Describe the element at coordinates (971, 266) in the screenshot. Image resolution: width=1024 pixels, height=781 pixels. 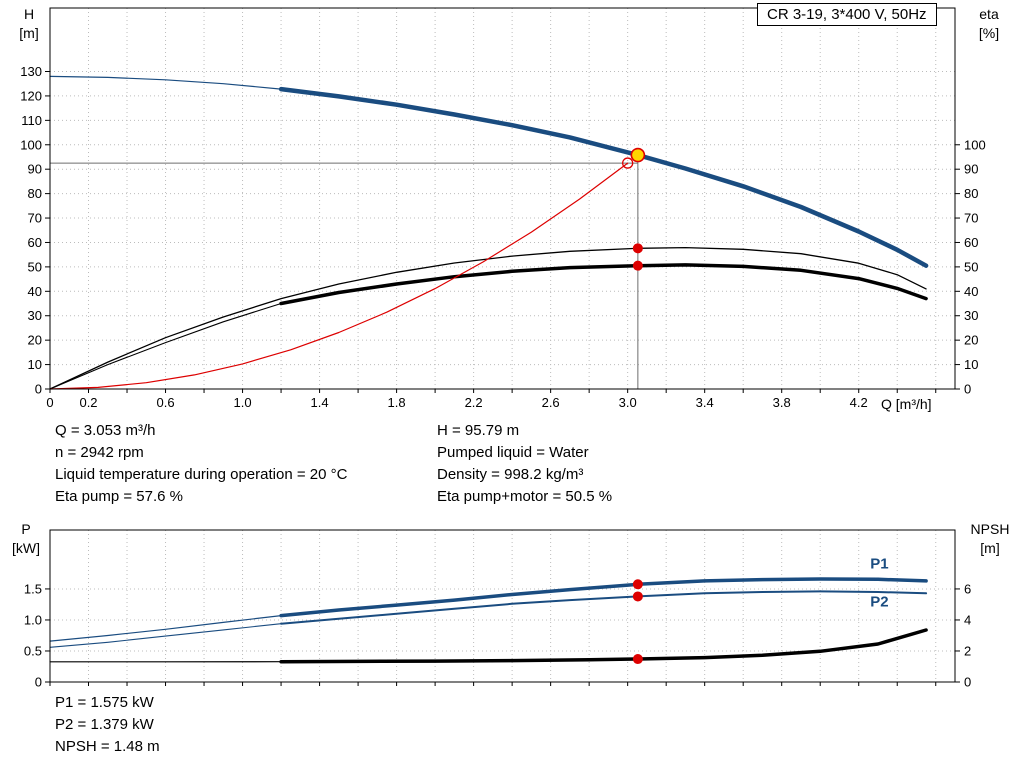
I see `y-right-tick-label: 50` at that location.